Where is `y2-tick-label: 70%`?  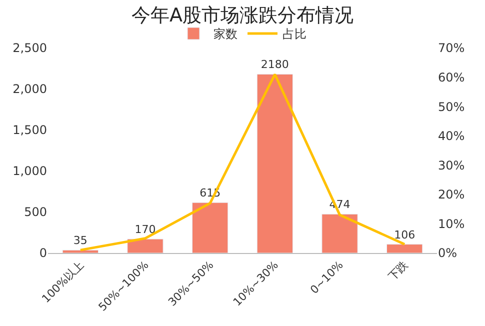 y2-tick-label: 70% is located at coordinates (451, 48).